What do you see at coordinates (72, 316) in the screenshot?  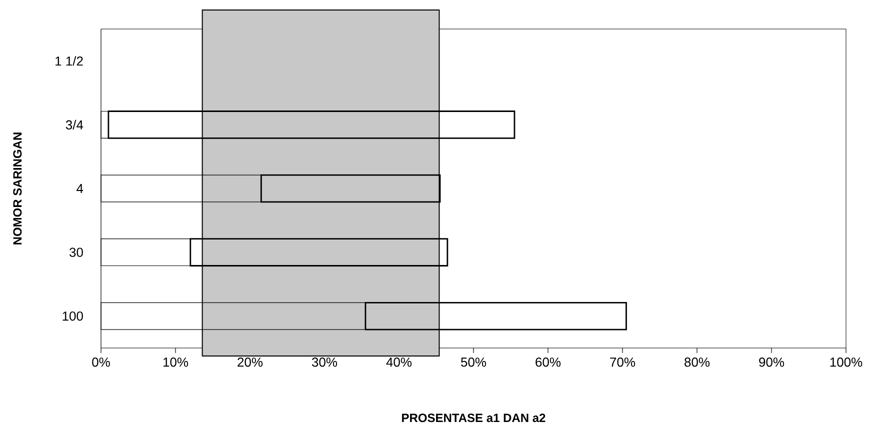 I see `y-tick-label: 100` at bounding box center [72, 316].